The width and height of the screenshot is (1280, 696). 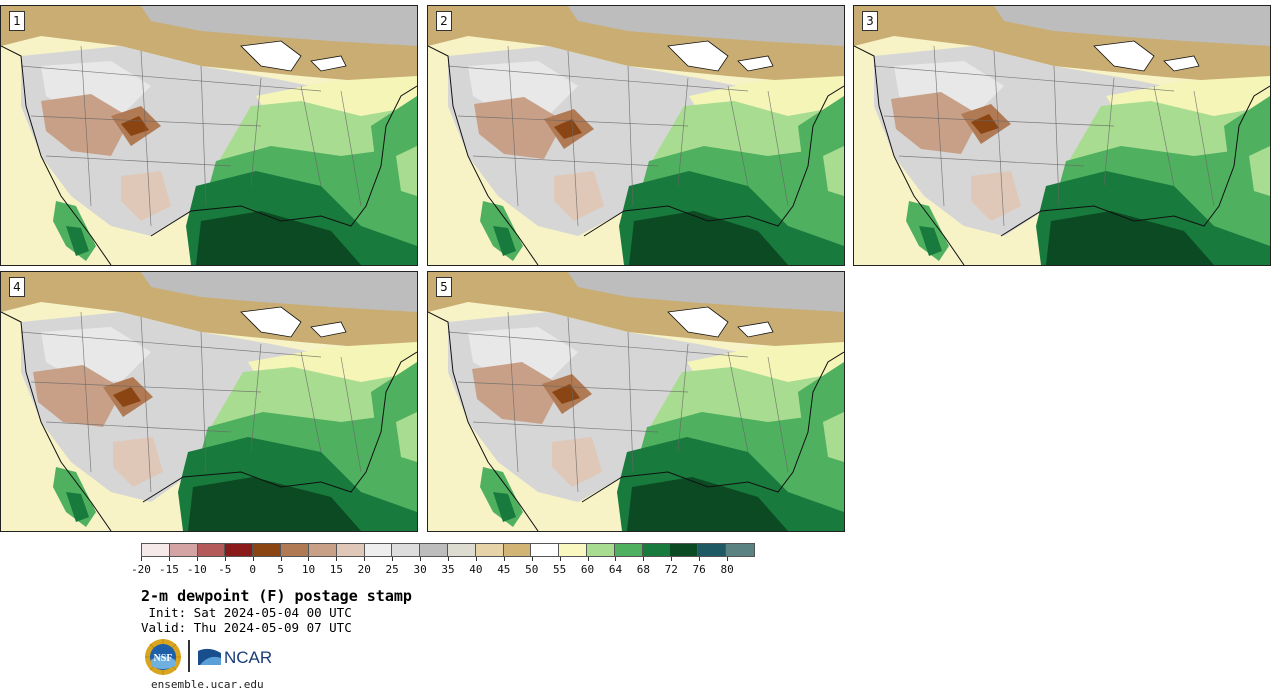 What do you see at coordinates (870, 21) in the screenshot?
I see `panel-label: 3` at bounding box center [870, 21].